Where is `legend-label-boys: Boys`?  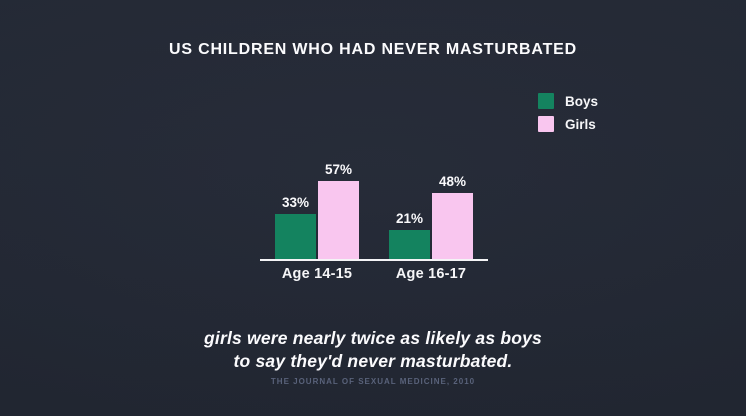 legend-label-boys: Boys is located at coordinates (582, 101).